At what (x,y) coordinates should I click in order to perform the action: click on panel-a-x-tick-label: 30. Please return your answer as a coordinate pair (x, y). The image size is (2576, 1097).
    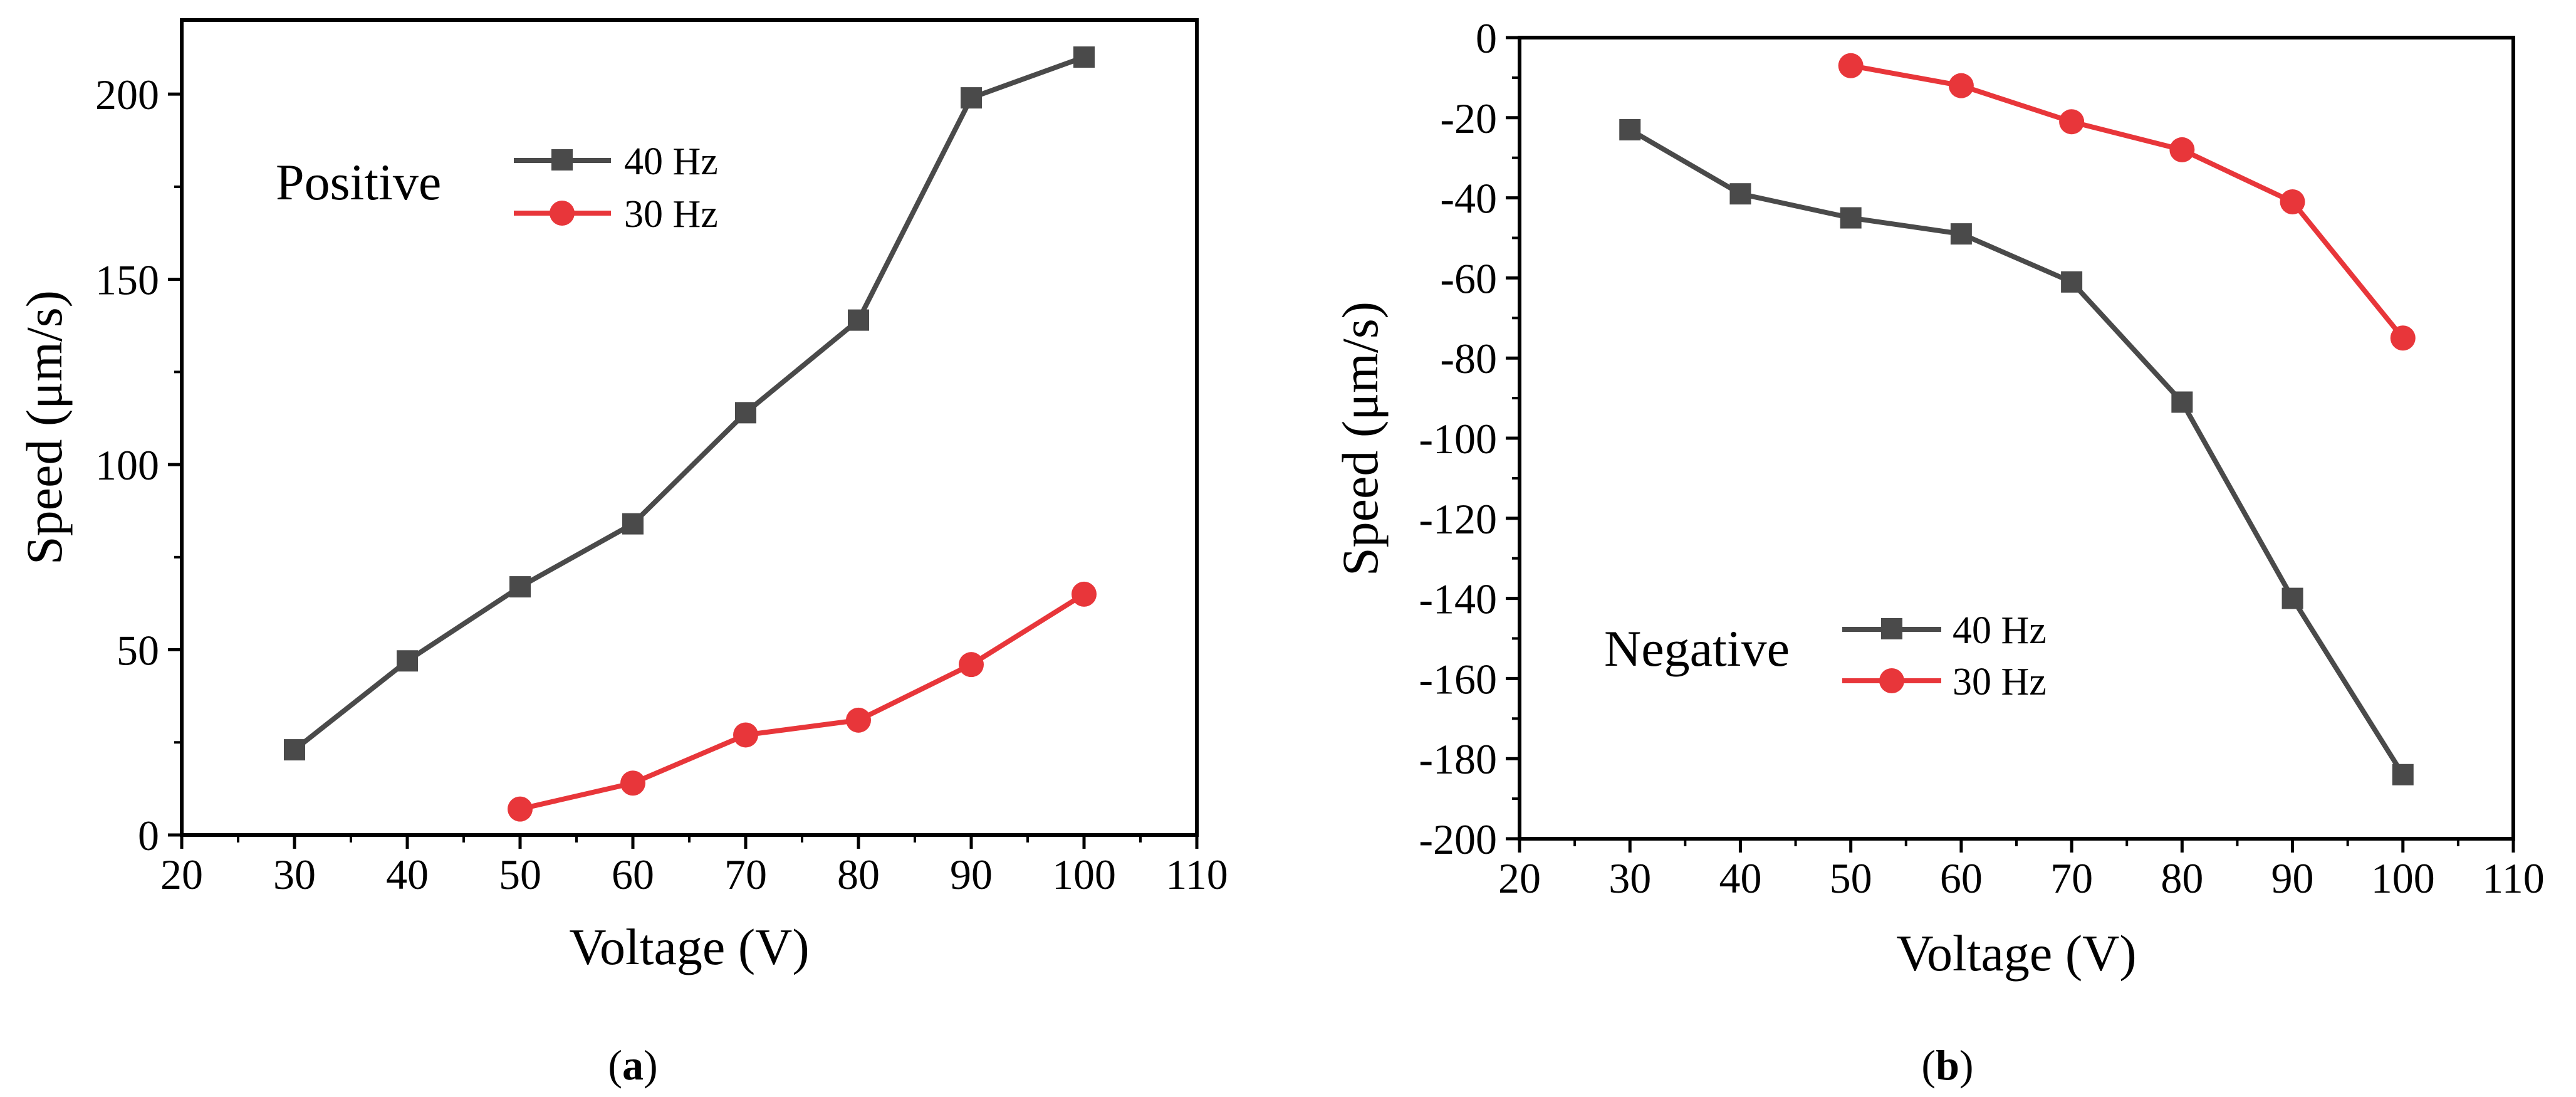
    Looking at the image, I should click on (294, 874).